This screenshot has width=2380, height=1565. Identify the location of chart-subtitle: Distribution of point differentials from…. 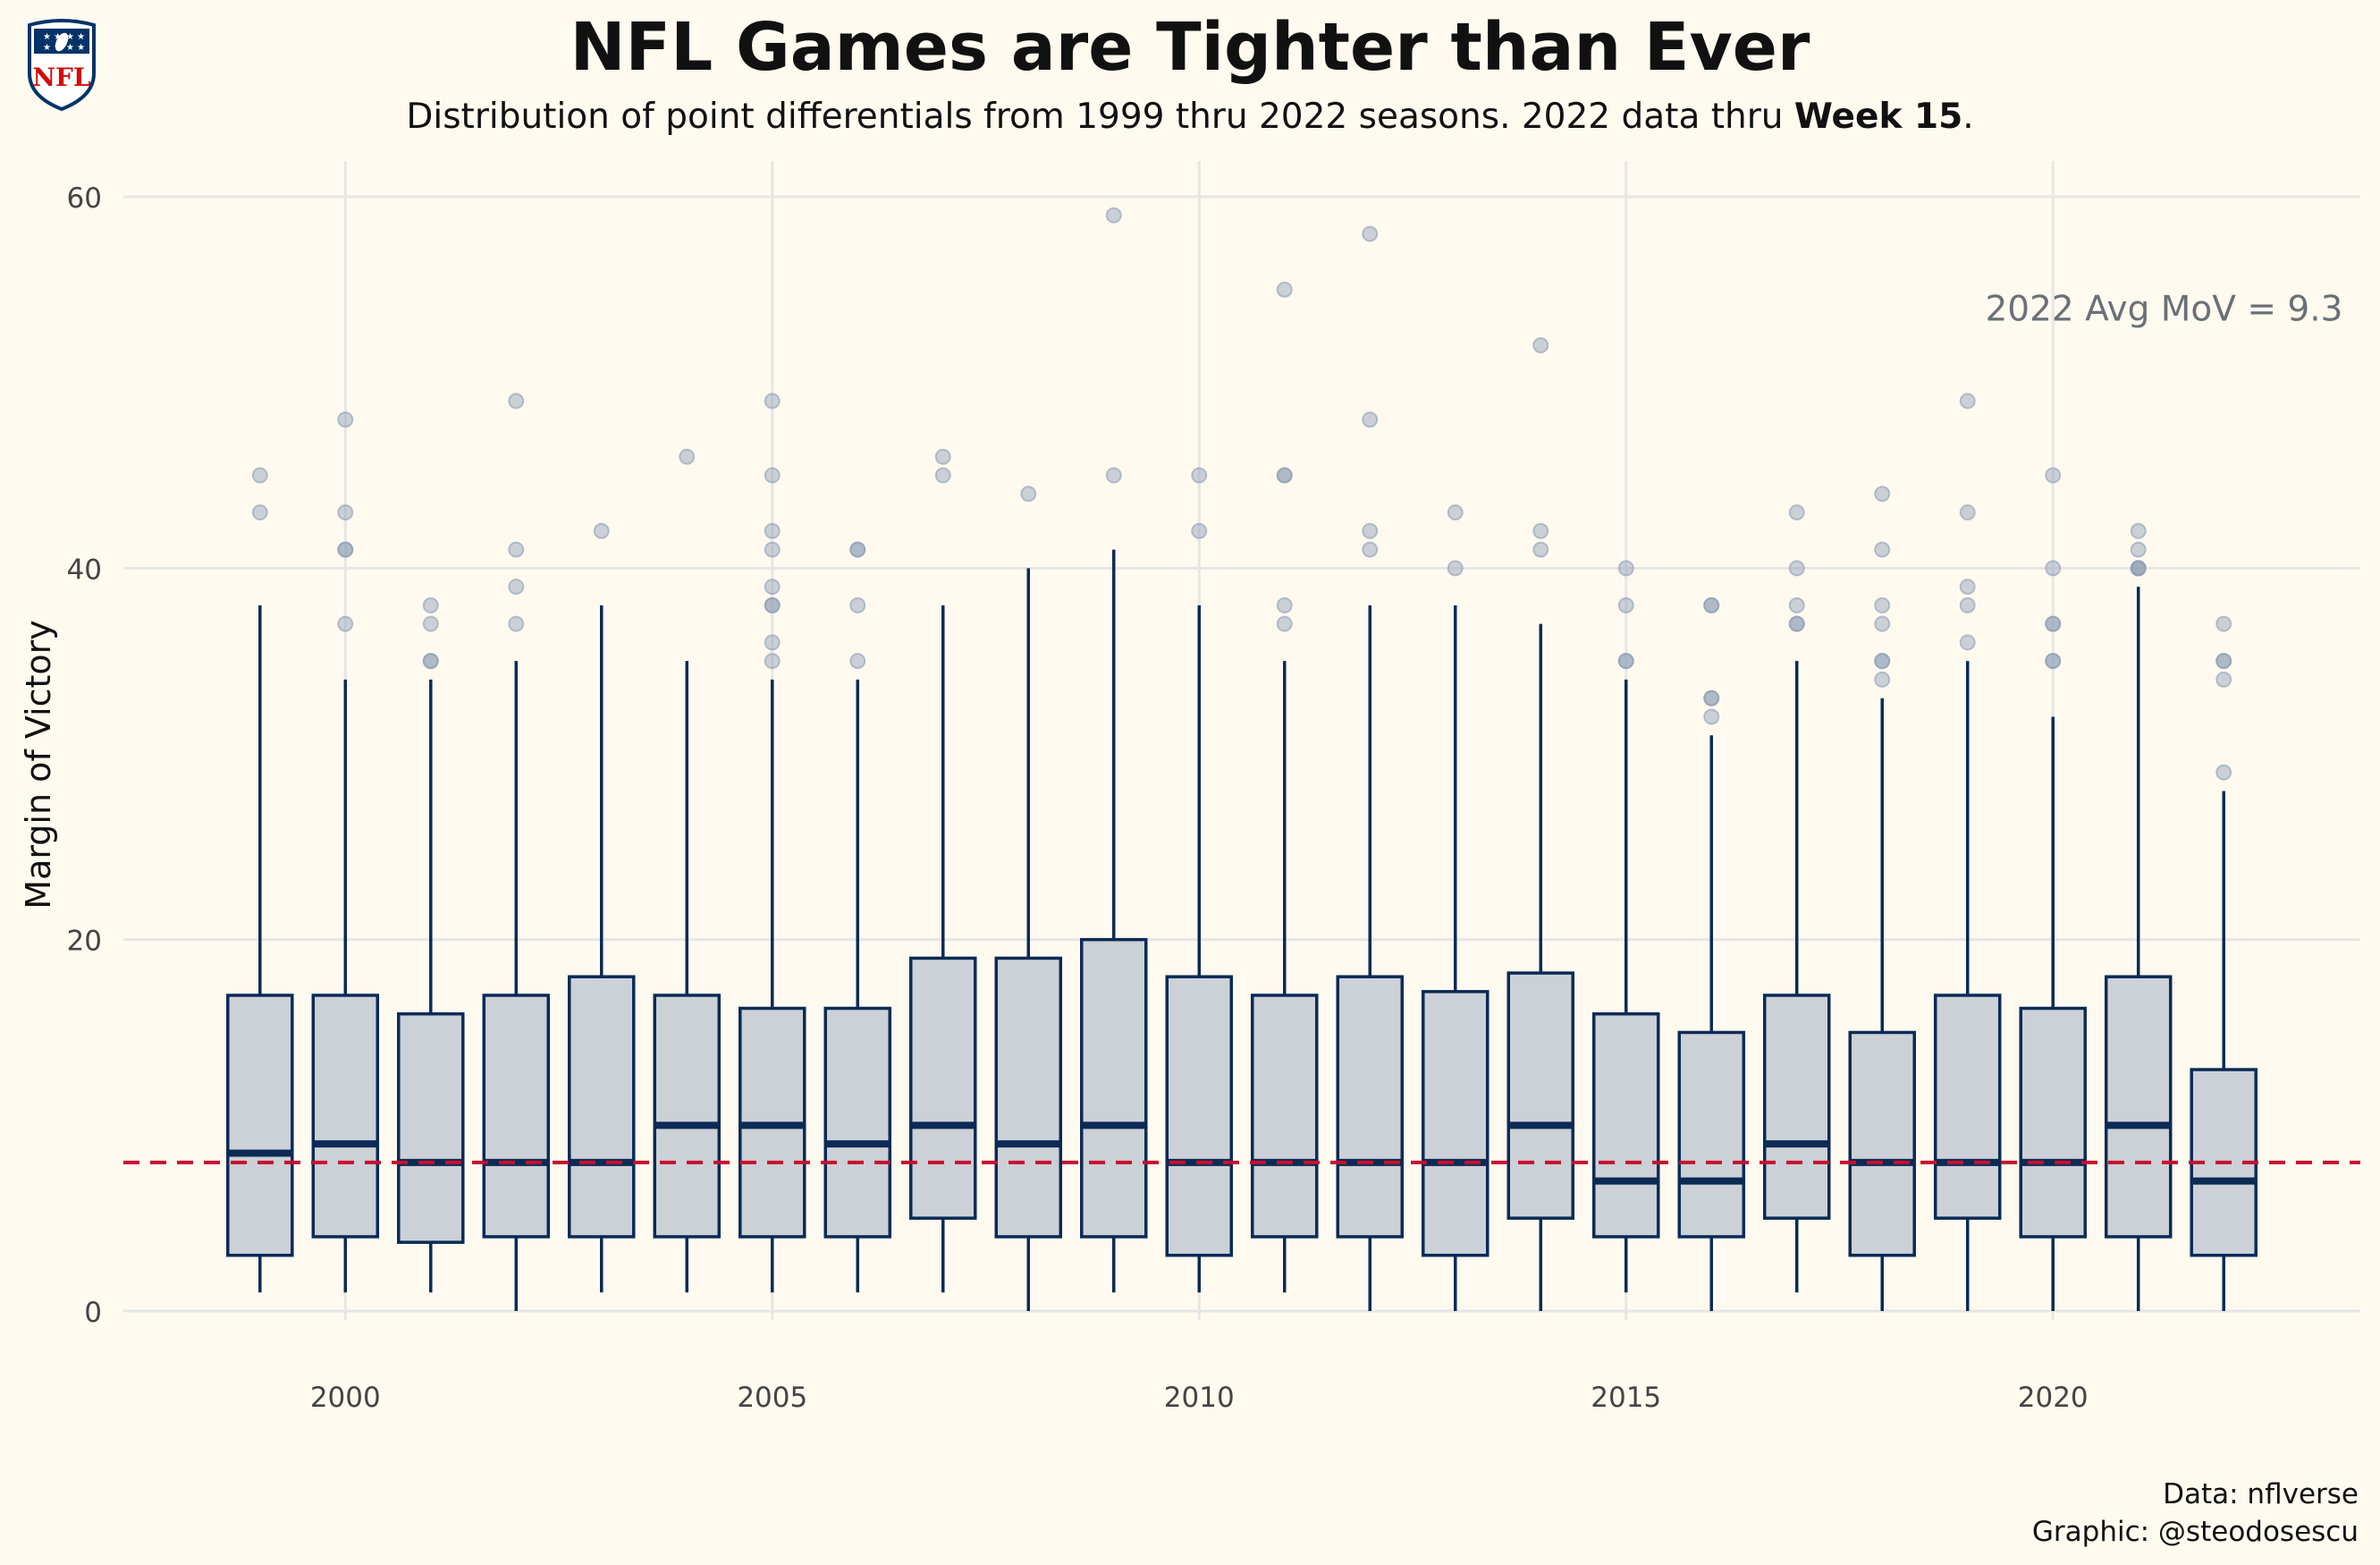
(1190, 117).